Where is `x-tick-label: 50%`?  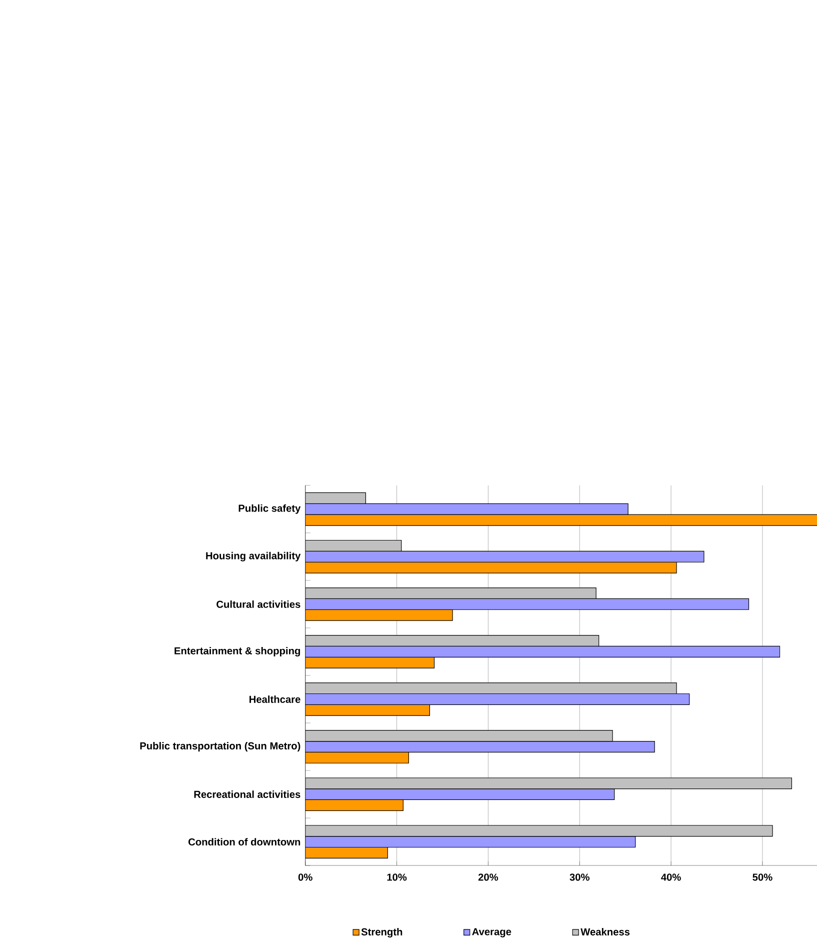
x-tick-label: 50% is located at coordinates (762, 877).